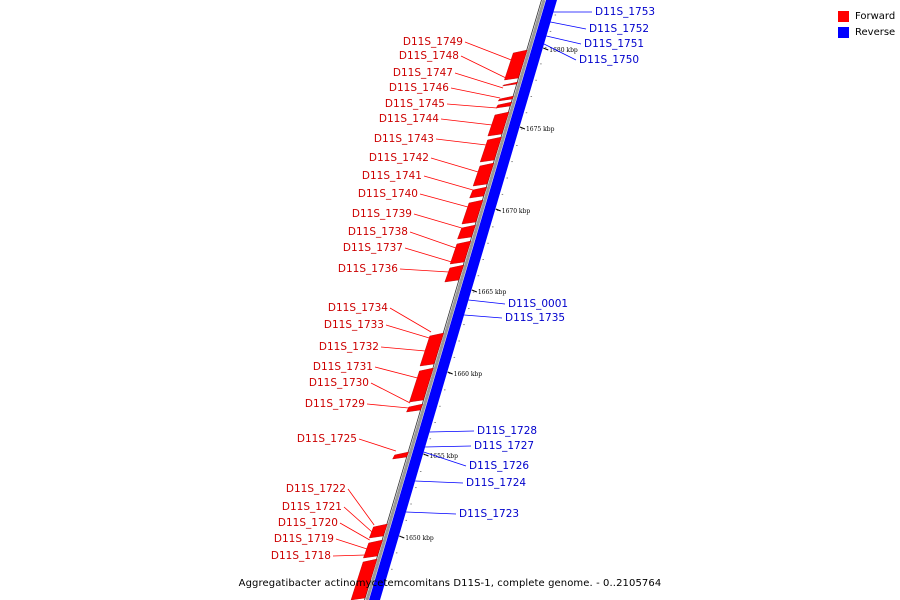 This screenshot has height=600, width=900. Describe the element at coordinates (433, 42) in the screenshot. I see `forward-gene-label: D11S_1749` at that location.